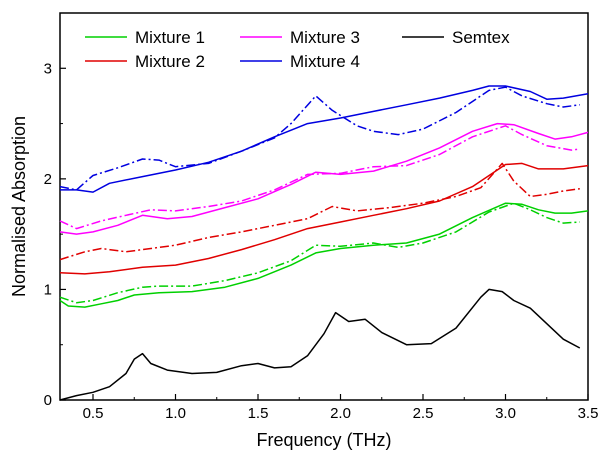 The height and width of the screenshot is (455, 608). Describe the element at coordinates (588, 413) in the screenshot. I see `x-tick-label: 3.5` at that location.